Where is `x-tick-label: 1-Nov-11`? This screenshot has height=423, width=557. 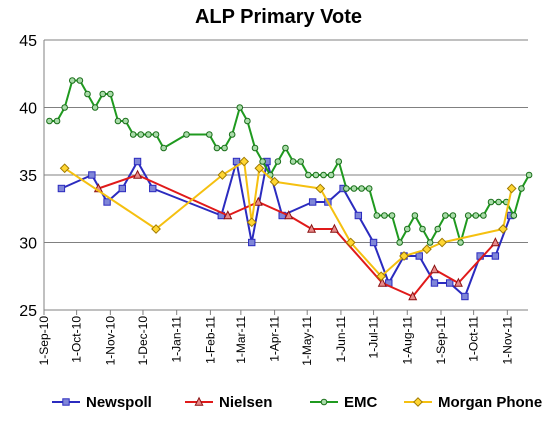
x-tick-label: 1-Nov-11 is located at coordinates (507, 340).